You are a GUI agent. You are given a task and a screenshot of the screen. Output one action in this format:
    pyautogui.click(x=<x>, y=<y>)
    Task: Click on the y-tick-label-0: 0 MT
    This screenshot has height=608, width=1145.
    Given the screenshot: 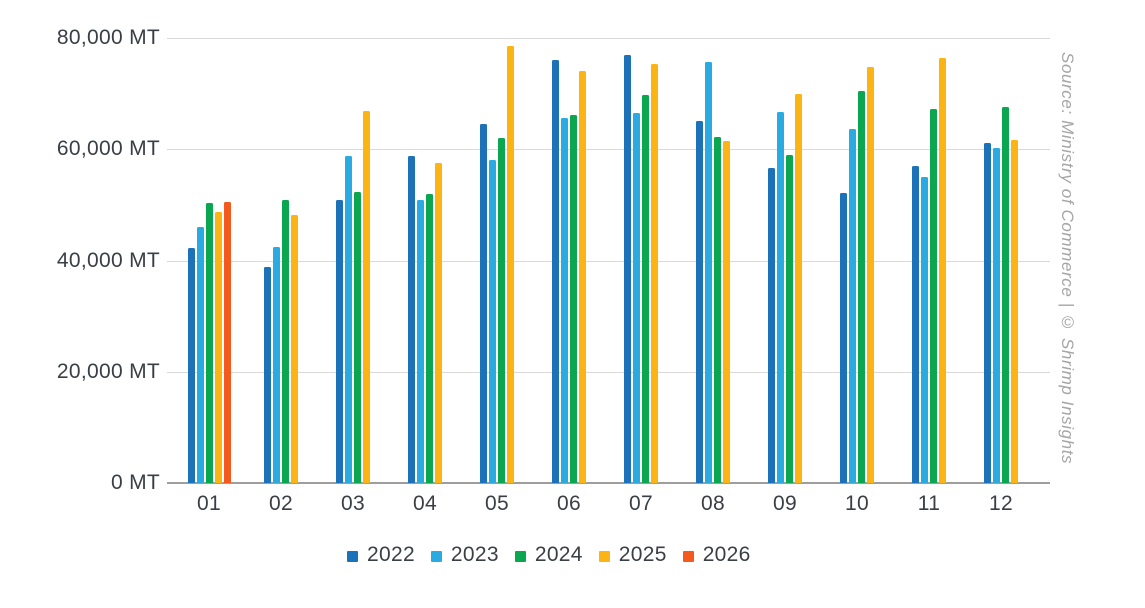 What is the action you would take?
    pyautogui.click(x=135, y=482)
    